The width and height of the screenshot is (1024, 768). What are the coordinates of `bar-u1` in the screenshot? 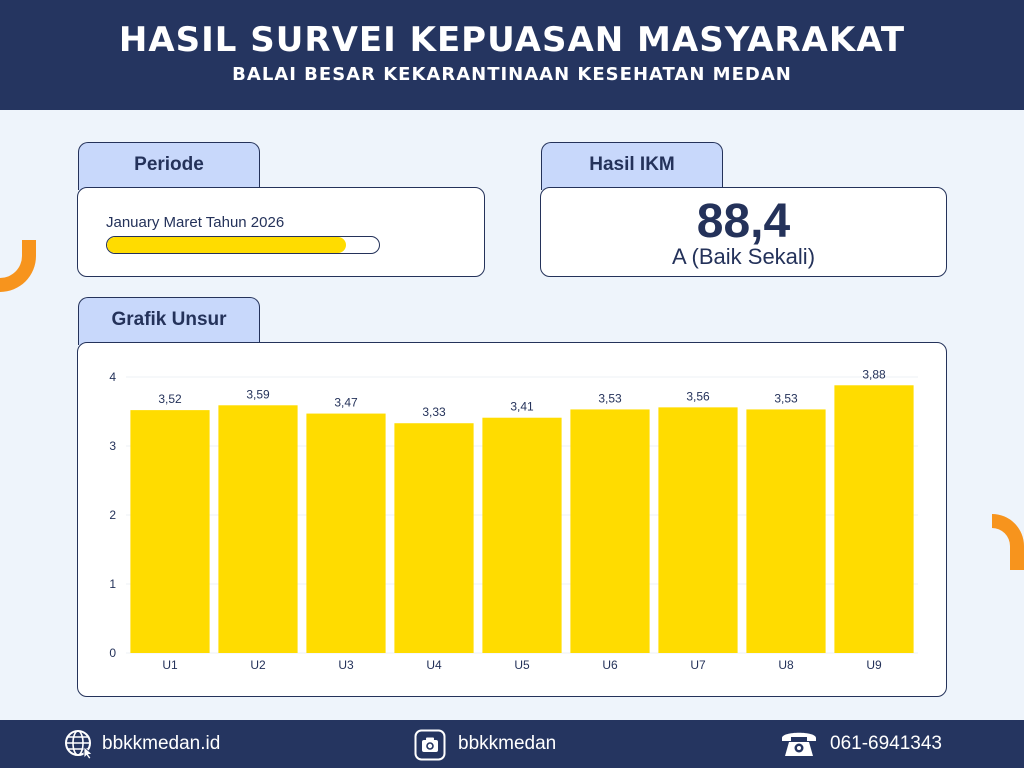 It's located at (170, 531).